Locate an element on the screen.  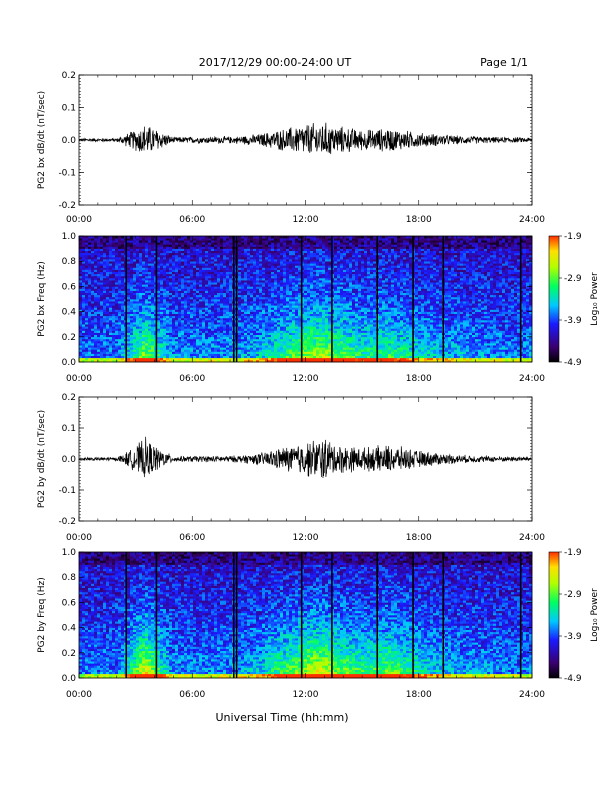
y-tick-label: 0.0 is located at coordinates (69, 141).